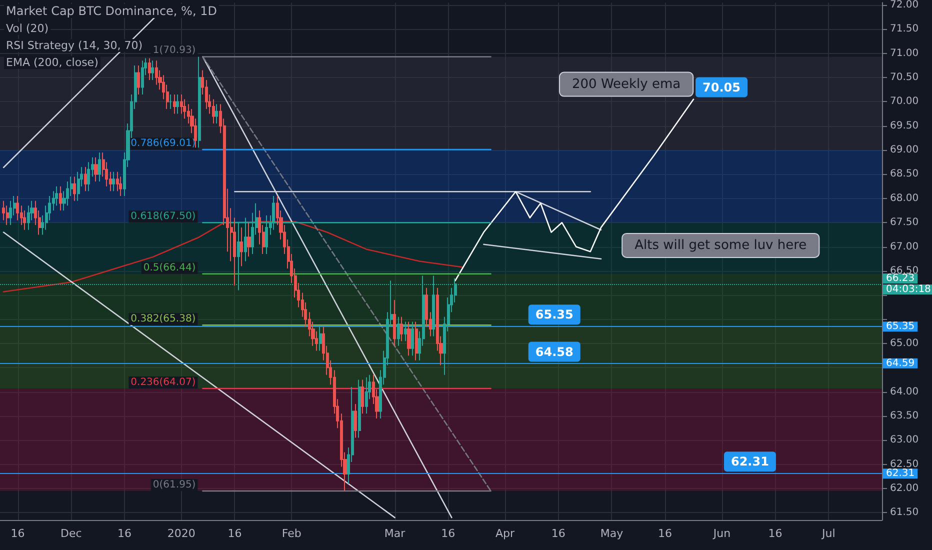  I want to click on ref-line-label: 64.59, so click(900, 363).